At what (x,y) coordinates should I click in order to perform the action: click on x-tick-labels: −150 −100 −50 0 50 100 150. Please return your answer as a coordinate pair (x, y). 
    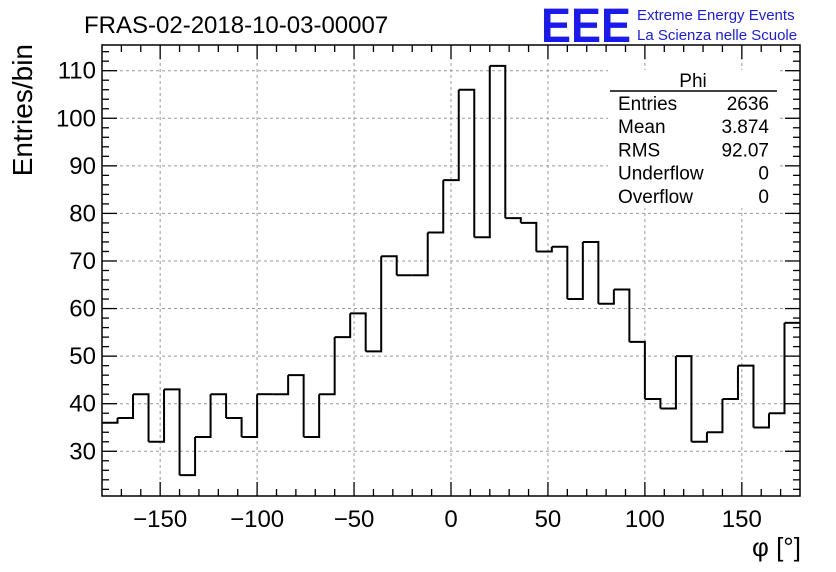
    Looking at the image, I should click on (447, 519).